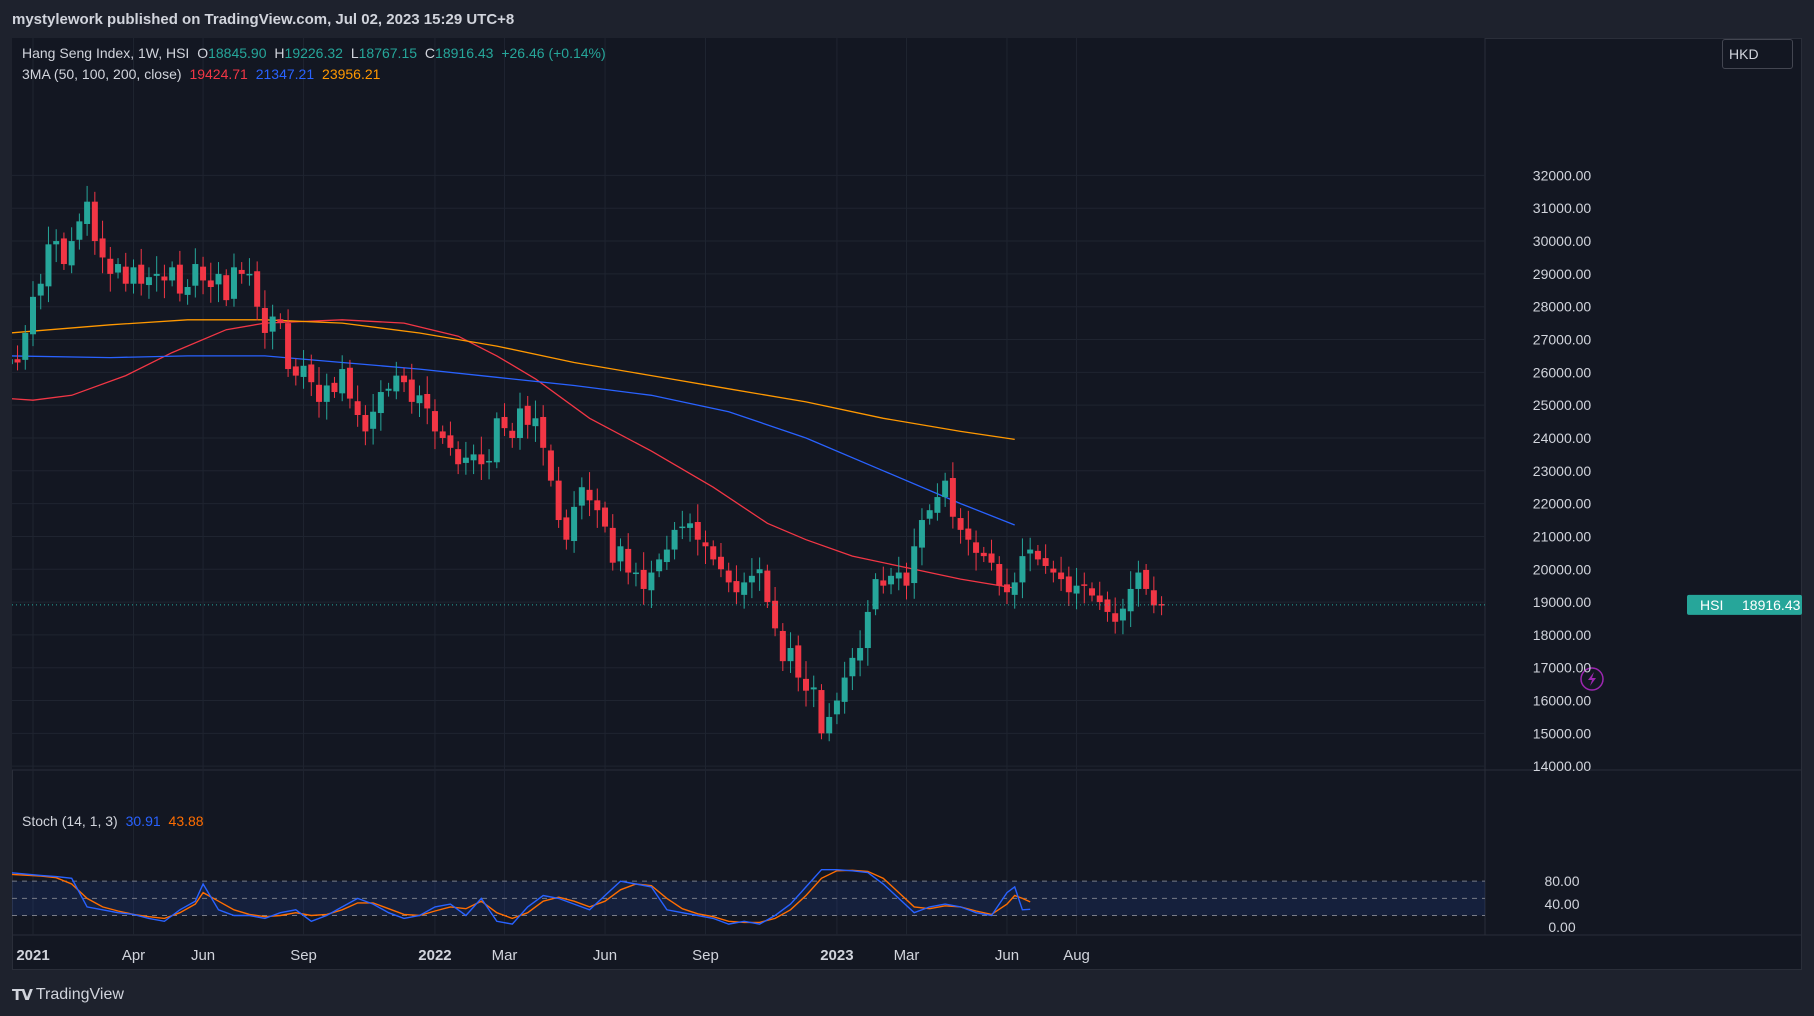  What do you see at coordinates (1562, 471) in the screenshot?
I see `price-tick-label: 23000.00` at bounding box center [1562, 471].